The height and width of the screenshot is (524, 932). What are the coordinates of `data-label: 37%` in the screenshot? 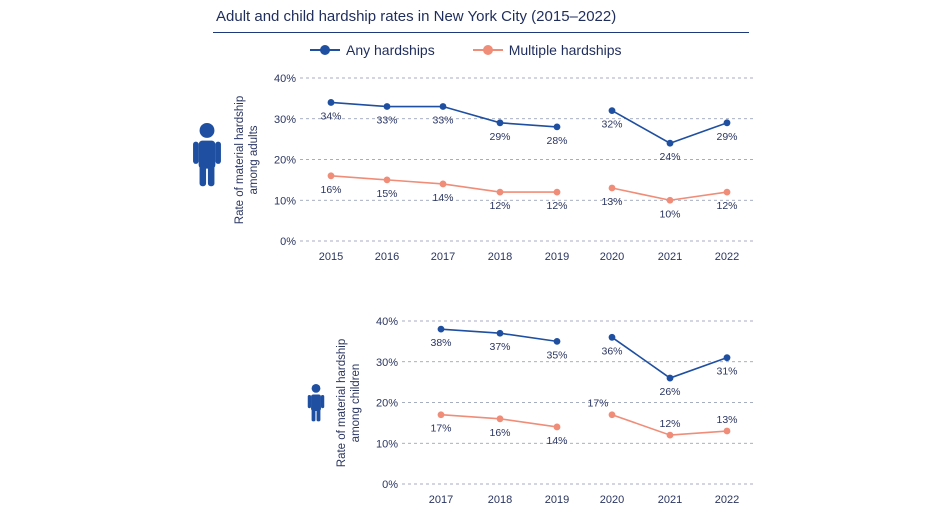 It's located at (499, 347).